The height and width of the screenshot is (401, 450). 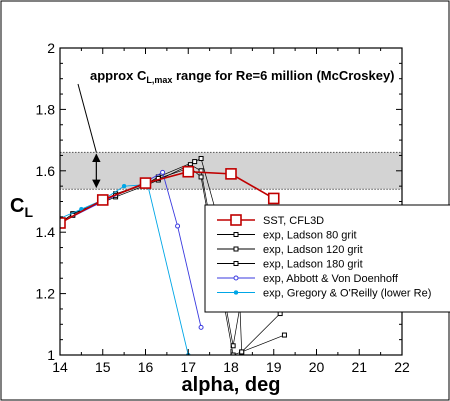 I want to click on legend-label: exp, Ladson 80 grit, so click(x=310, y=236).